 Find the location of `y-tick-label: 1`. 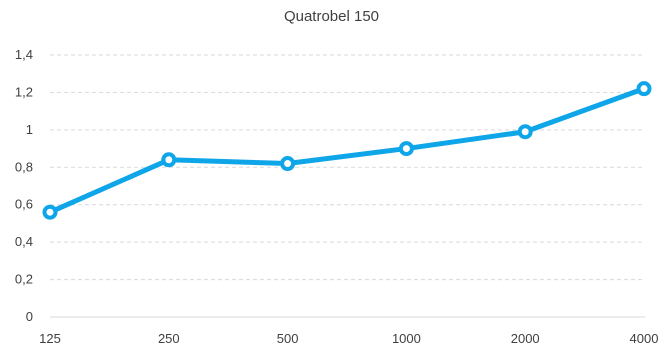

y-tick-label: 1 is located at coordinates (29, 129).